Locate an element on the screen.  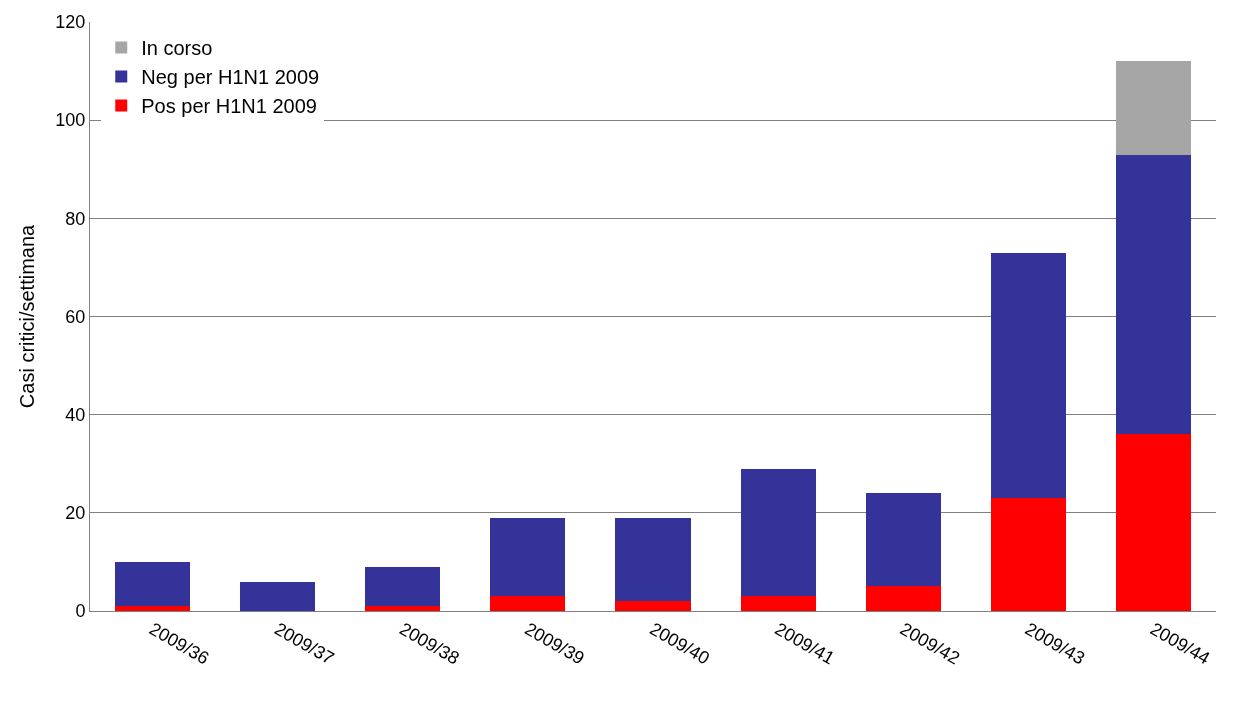
y-tick-label: 0 is located at coordinates (80, 611).